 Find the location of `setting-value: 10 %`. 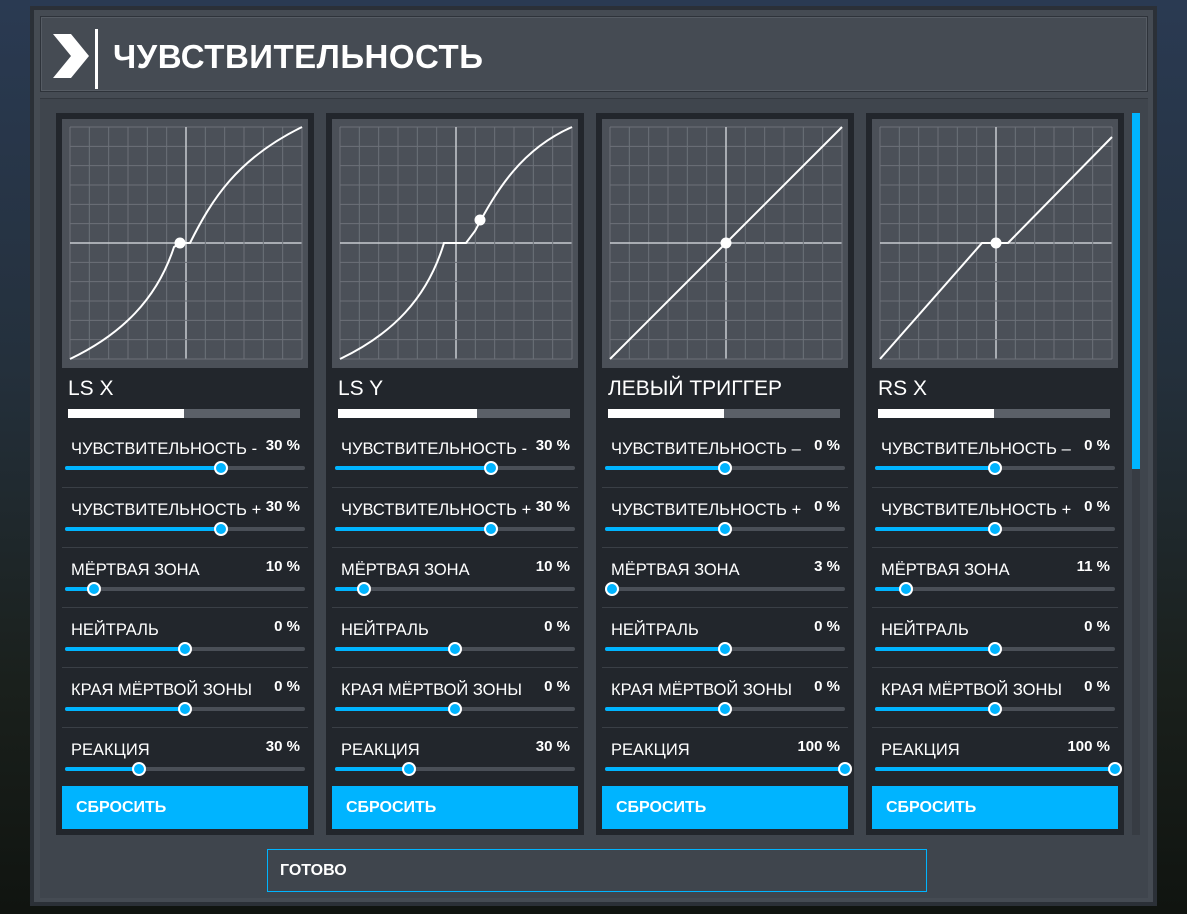

setting-value: 10 % is located at coordinates (552, 566).